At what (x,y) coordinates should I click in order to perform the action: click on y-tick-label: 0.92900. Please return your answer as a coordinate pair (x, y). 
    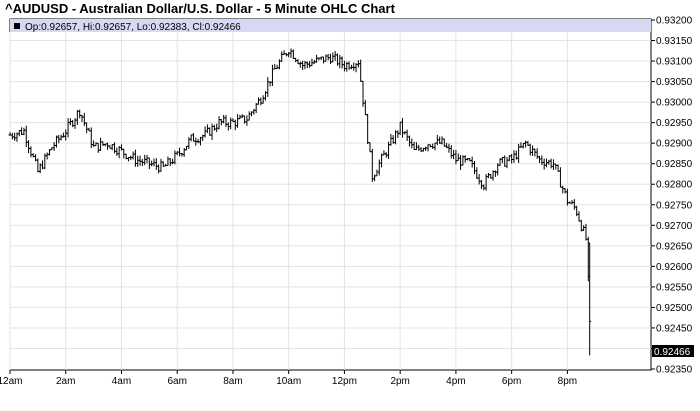
    Looking at the image, I should click on (674, 144).